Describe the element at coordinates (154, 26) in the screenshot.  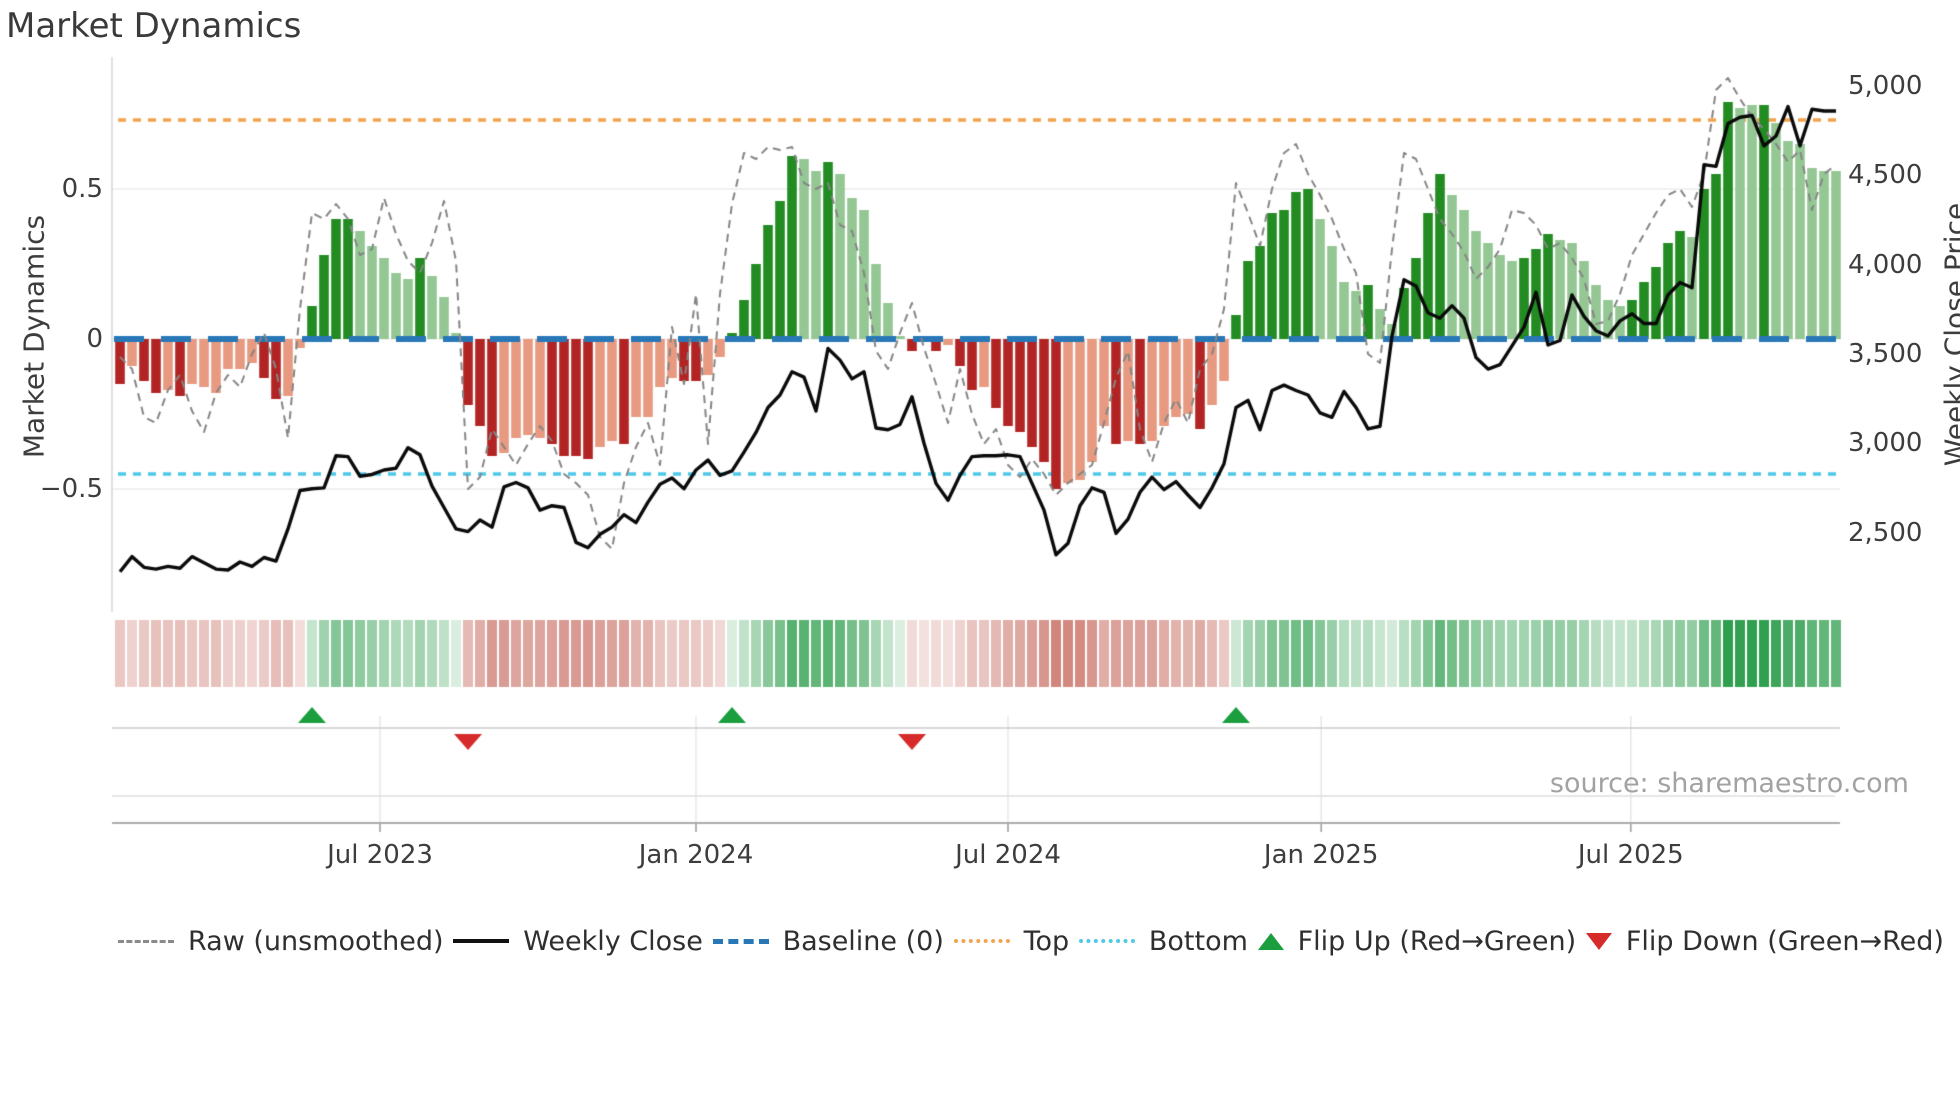
I see `page-title: Market Dynamics` at that location.